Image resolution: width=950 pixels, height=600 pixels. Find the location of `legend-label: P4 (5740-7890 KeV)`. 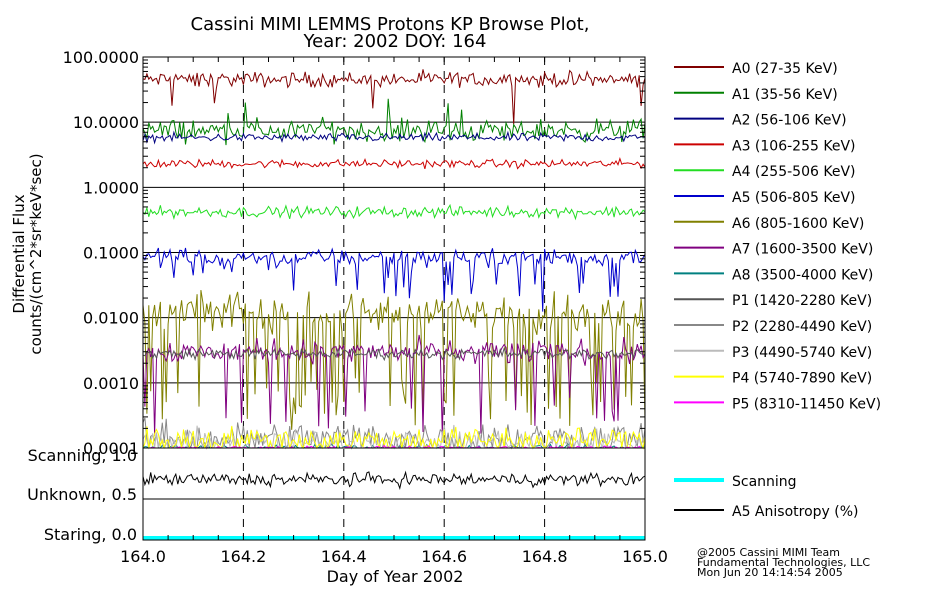

legend-label: P4 (5740-7890 KeV) is located at coordinates (802, 379).